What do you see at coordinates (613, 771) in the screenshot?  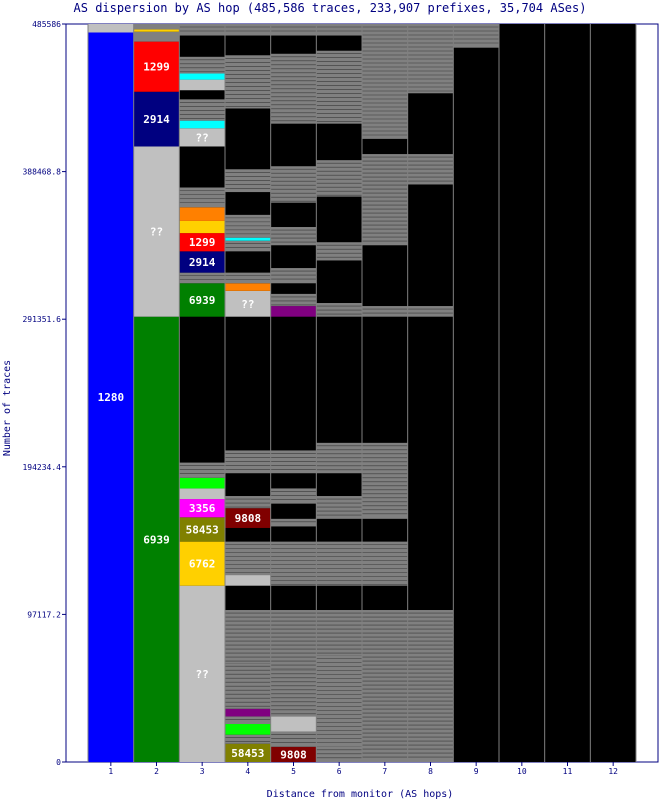 I see `x-tick-label: 12` at bounding box center [613, 771].